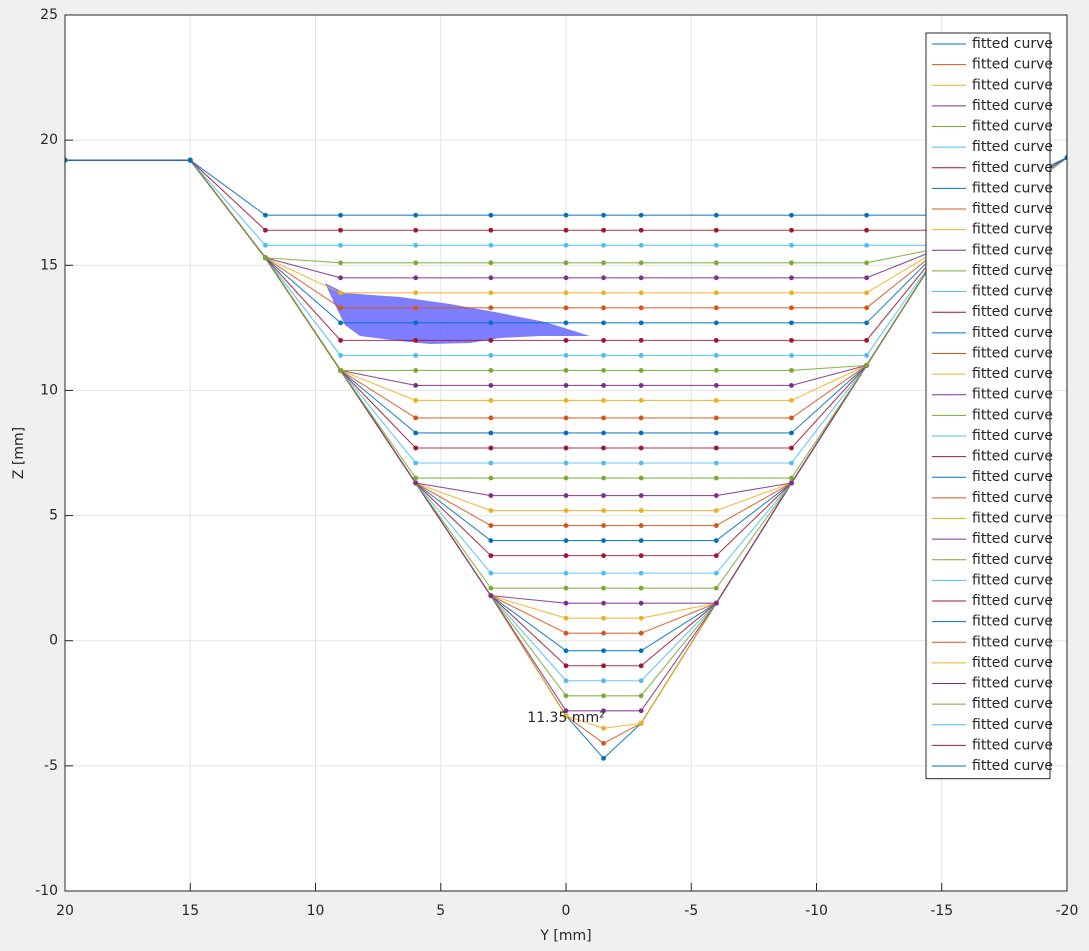 This screenshot has width=1089, height=951. I want to click on y-tick-label: 20, so click(49, 140).